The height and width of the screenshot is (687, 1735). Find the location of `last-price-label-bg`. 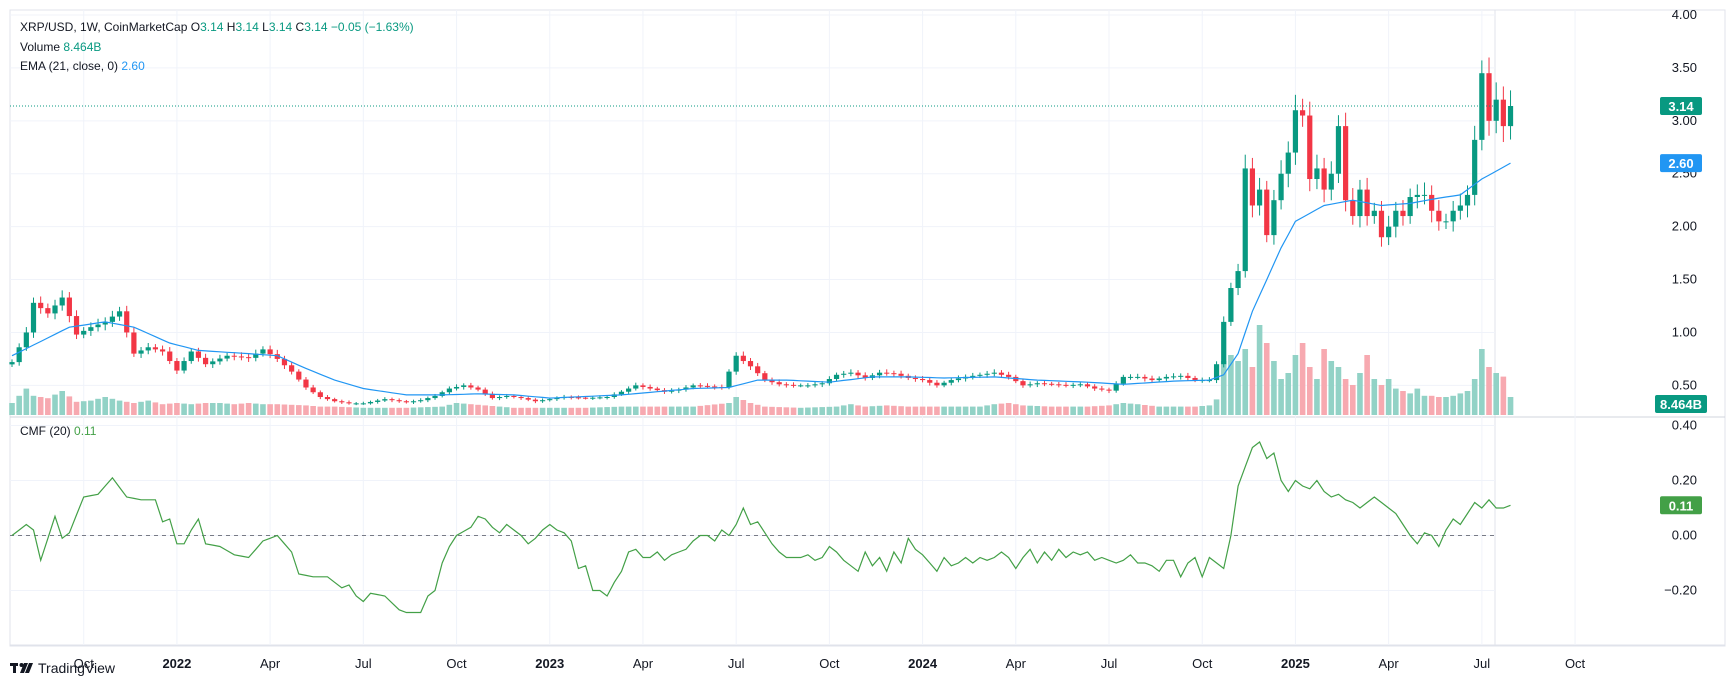

last-price-label-bg is located at coordinates (1681, 106).